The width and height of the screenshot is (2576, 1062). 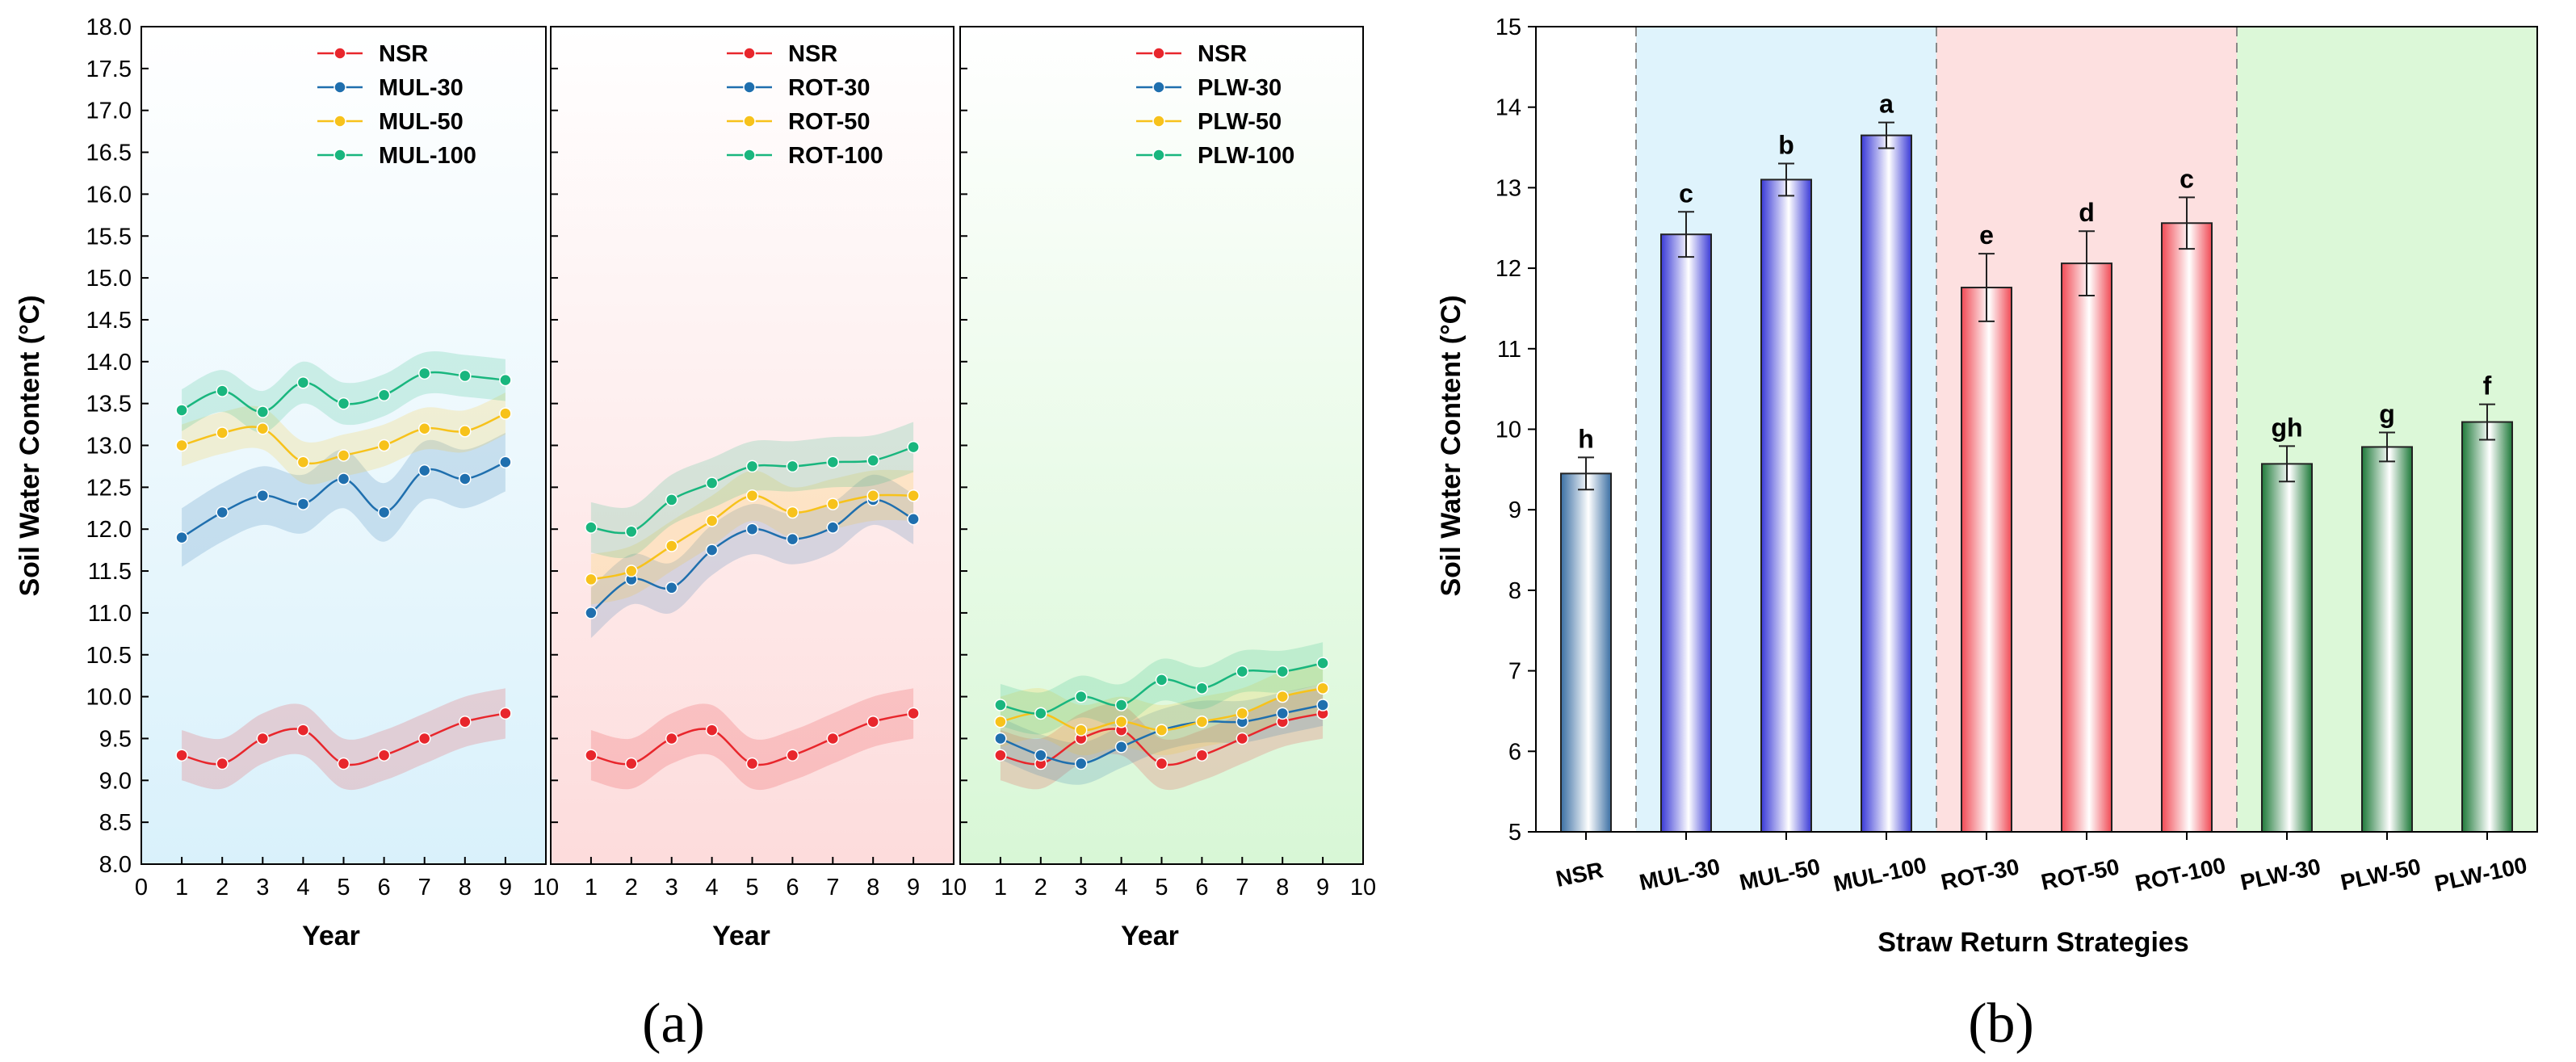 What do you see at coordinates (115, 781) in the screenshot?
I see `y-tick-label: 9.0` at bounding box center [115, 781].